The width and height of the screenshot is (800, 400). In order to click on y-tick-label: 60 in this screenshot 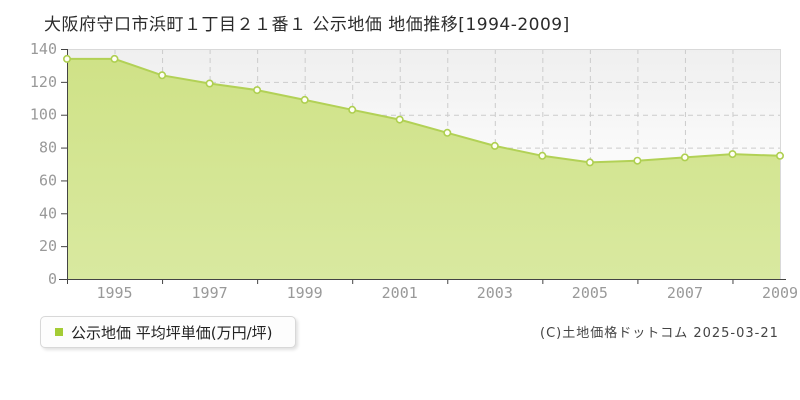, I will do `click(48, 180)`.